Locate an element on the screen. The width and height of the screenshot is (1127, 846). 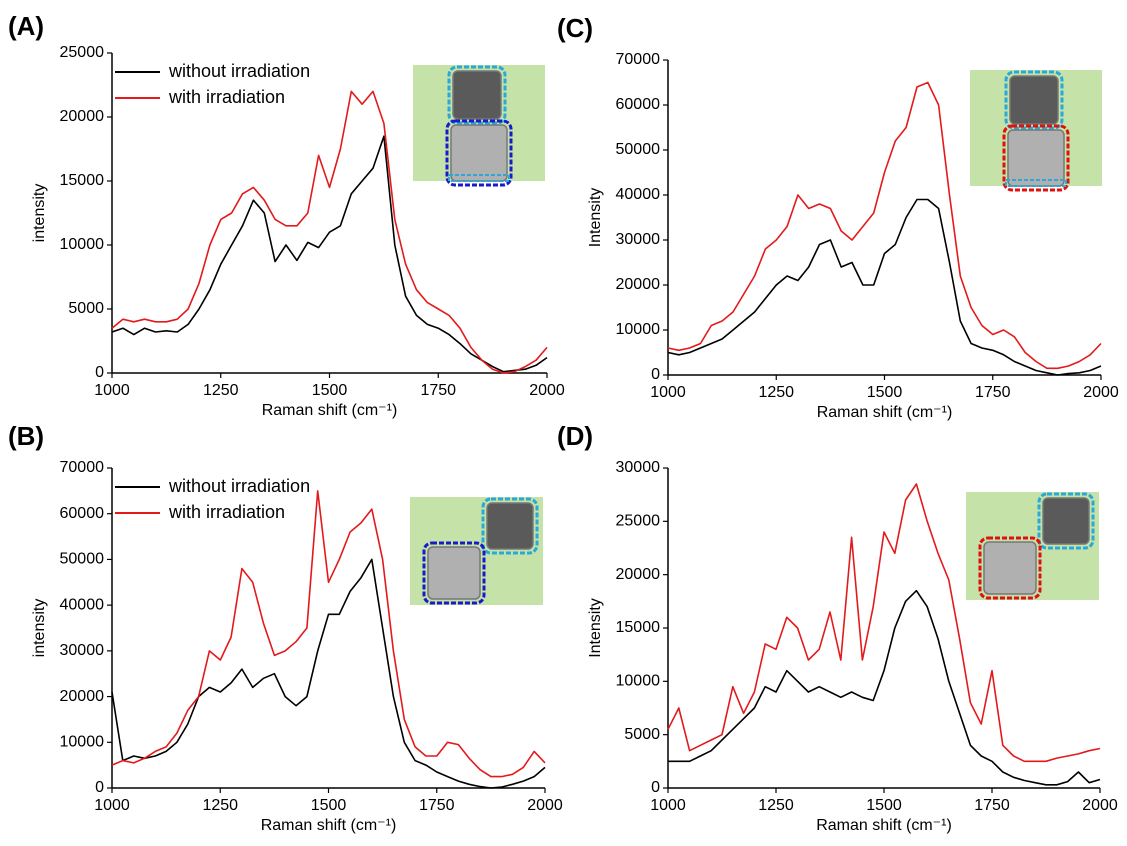
panel-label: (D) is located at coordinates (575, 436).